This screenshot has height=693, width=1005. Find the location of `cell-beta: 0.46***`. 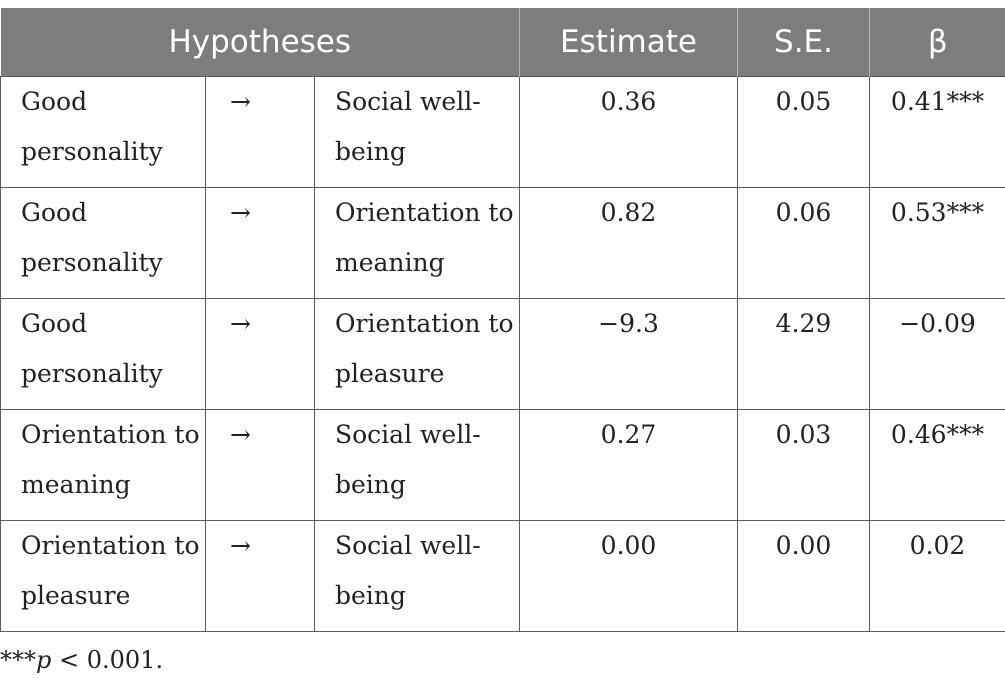

cell-beta: 0.46*** is located at coordinates (937, 465).